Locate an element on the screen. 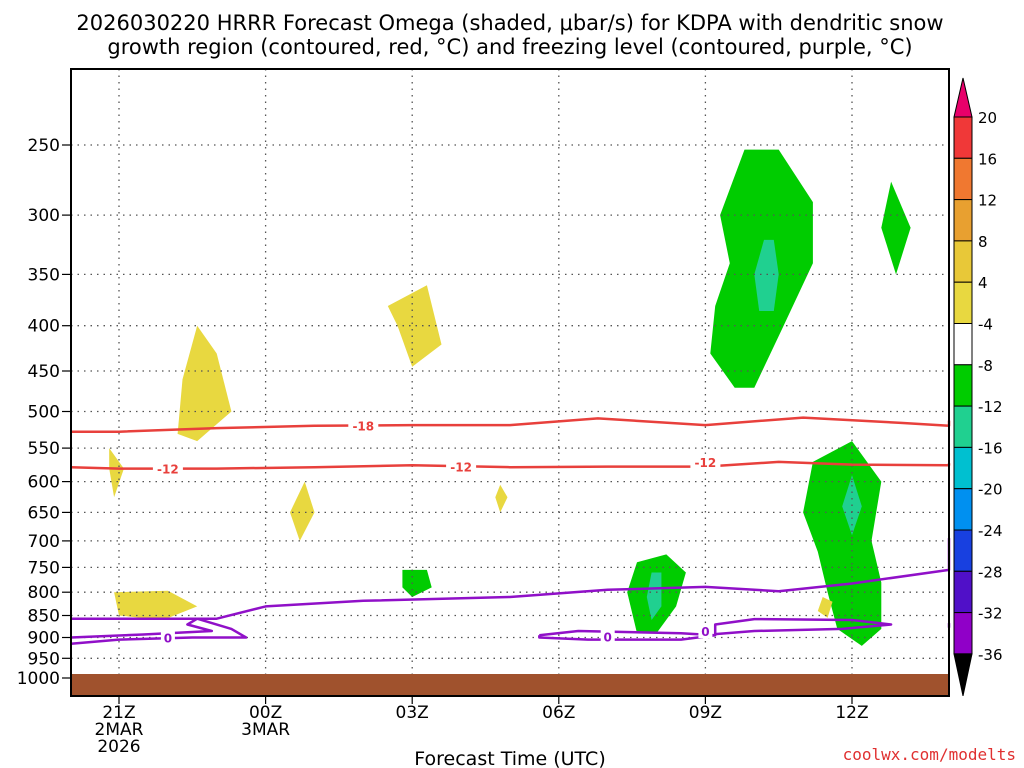  x-tick-label-21Z-0: 21Z is located at coordinates (118, 713).